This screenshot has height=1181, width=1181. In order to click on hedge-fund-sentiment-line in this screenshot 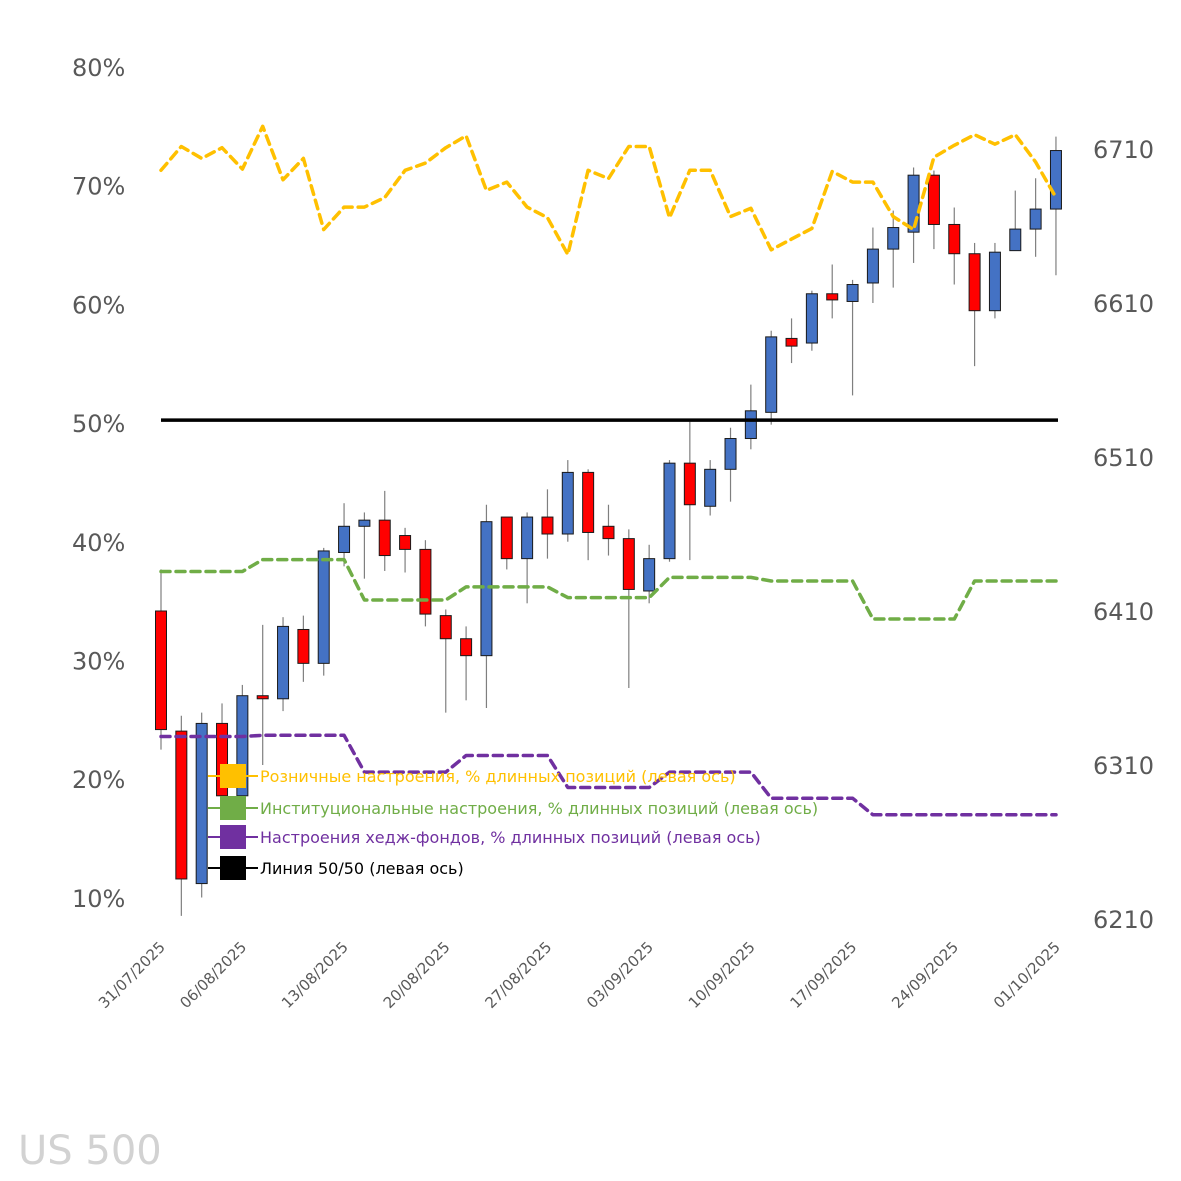, I will do `click(608, 775)`.